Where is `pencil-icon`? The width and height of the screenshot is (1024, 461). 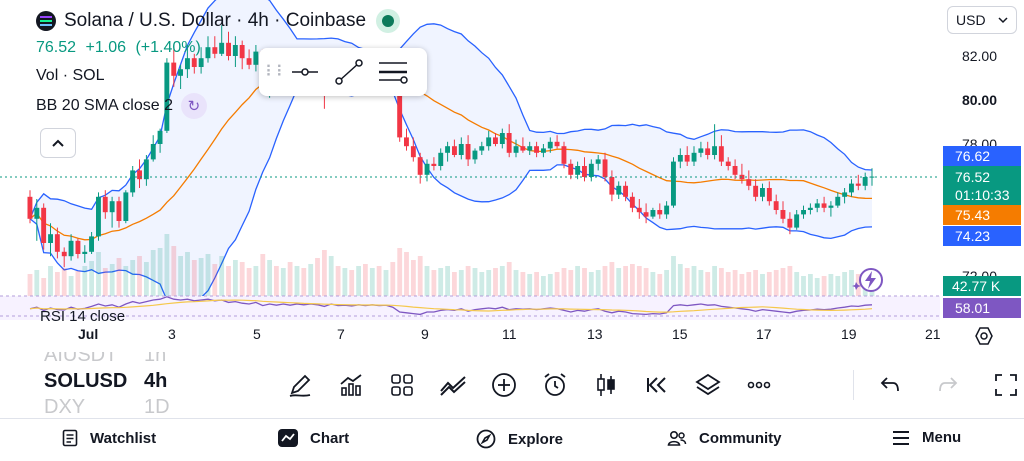
pencil-icon is located at coordinates (300, 385).